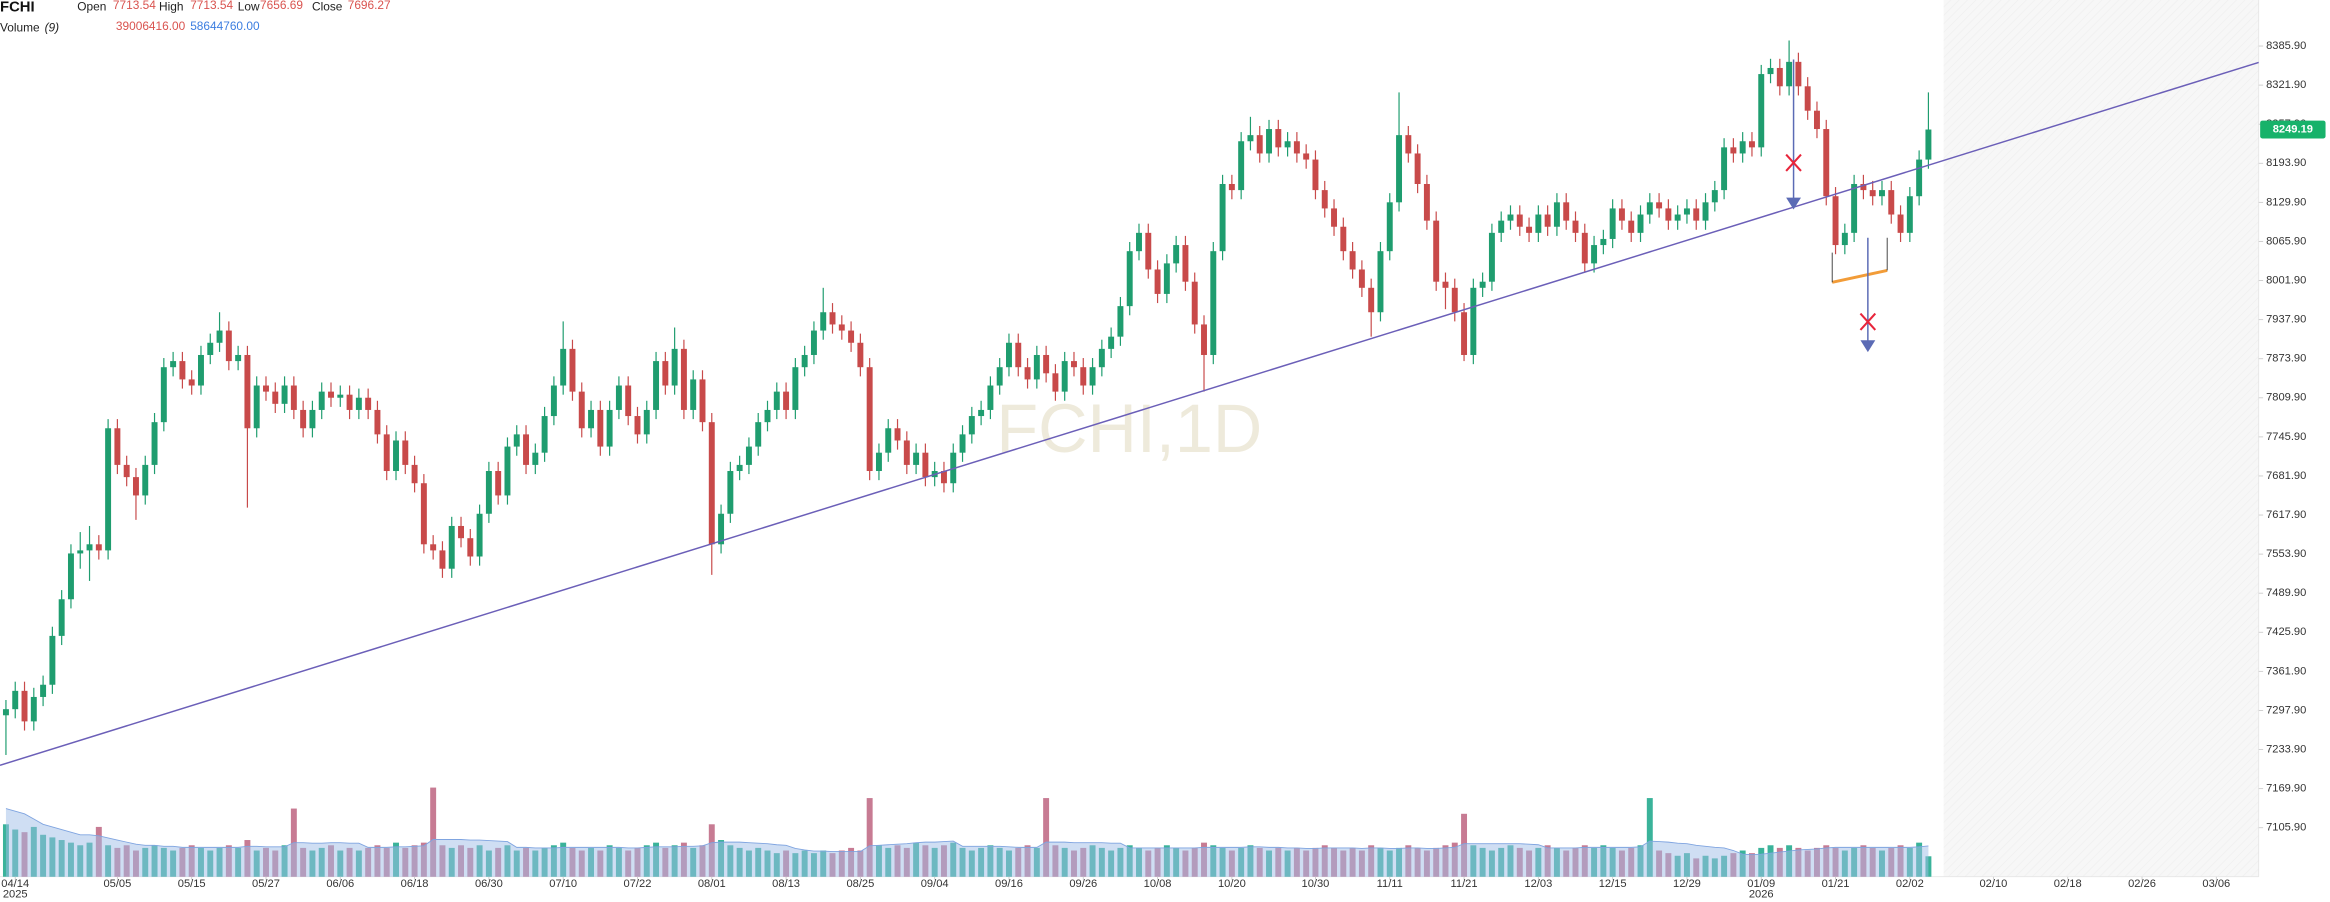  Describe the element at coordinates (2286, 632) in the screenshot. I see `y-tick-label: 7425.90` at that location.